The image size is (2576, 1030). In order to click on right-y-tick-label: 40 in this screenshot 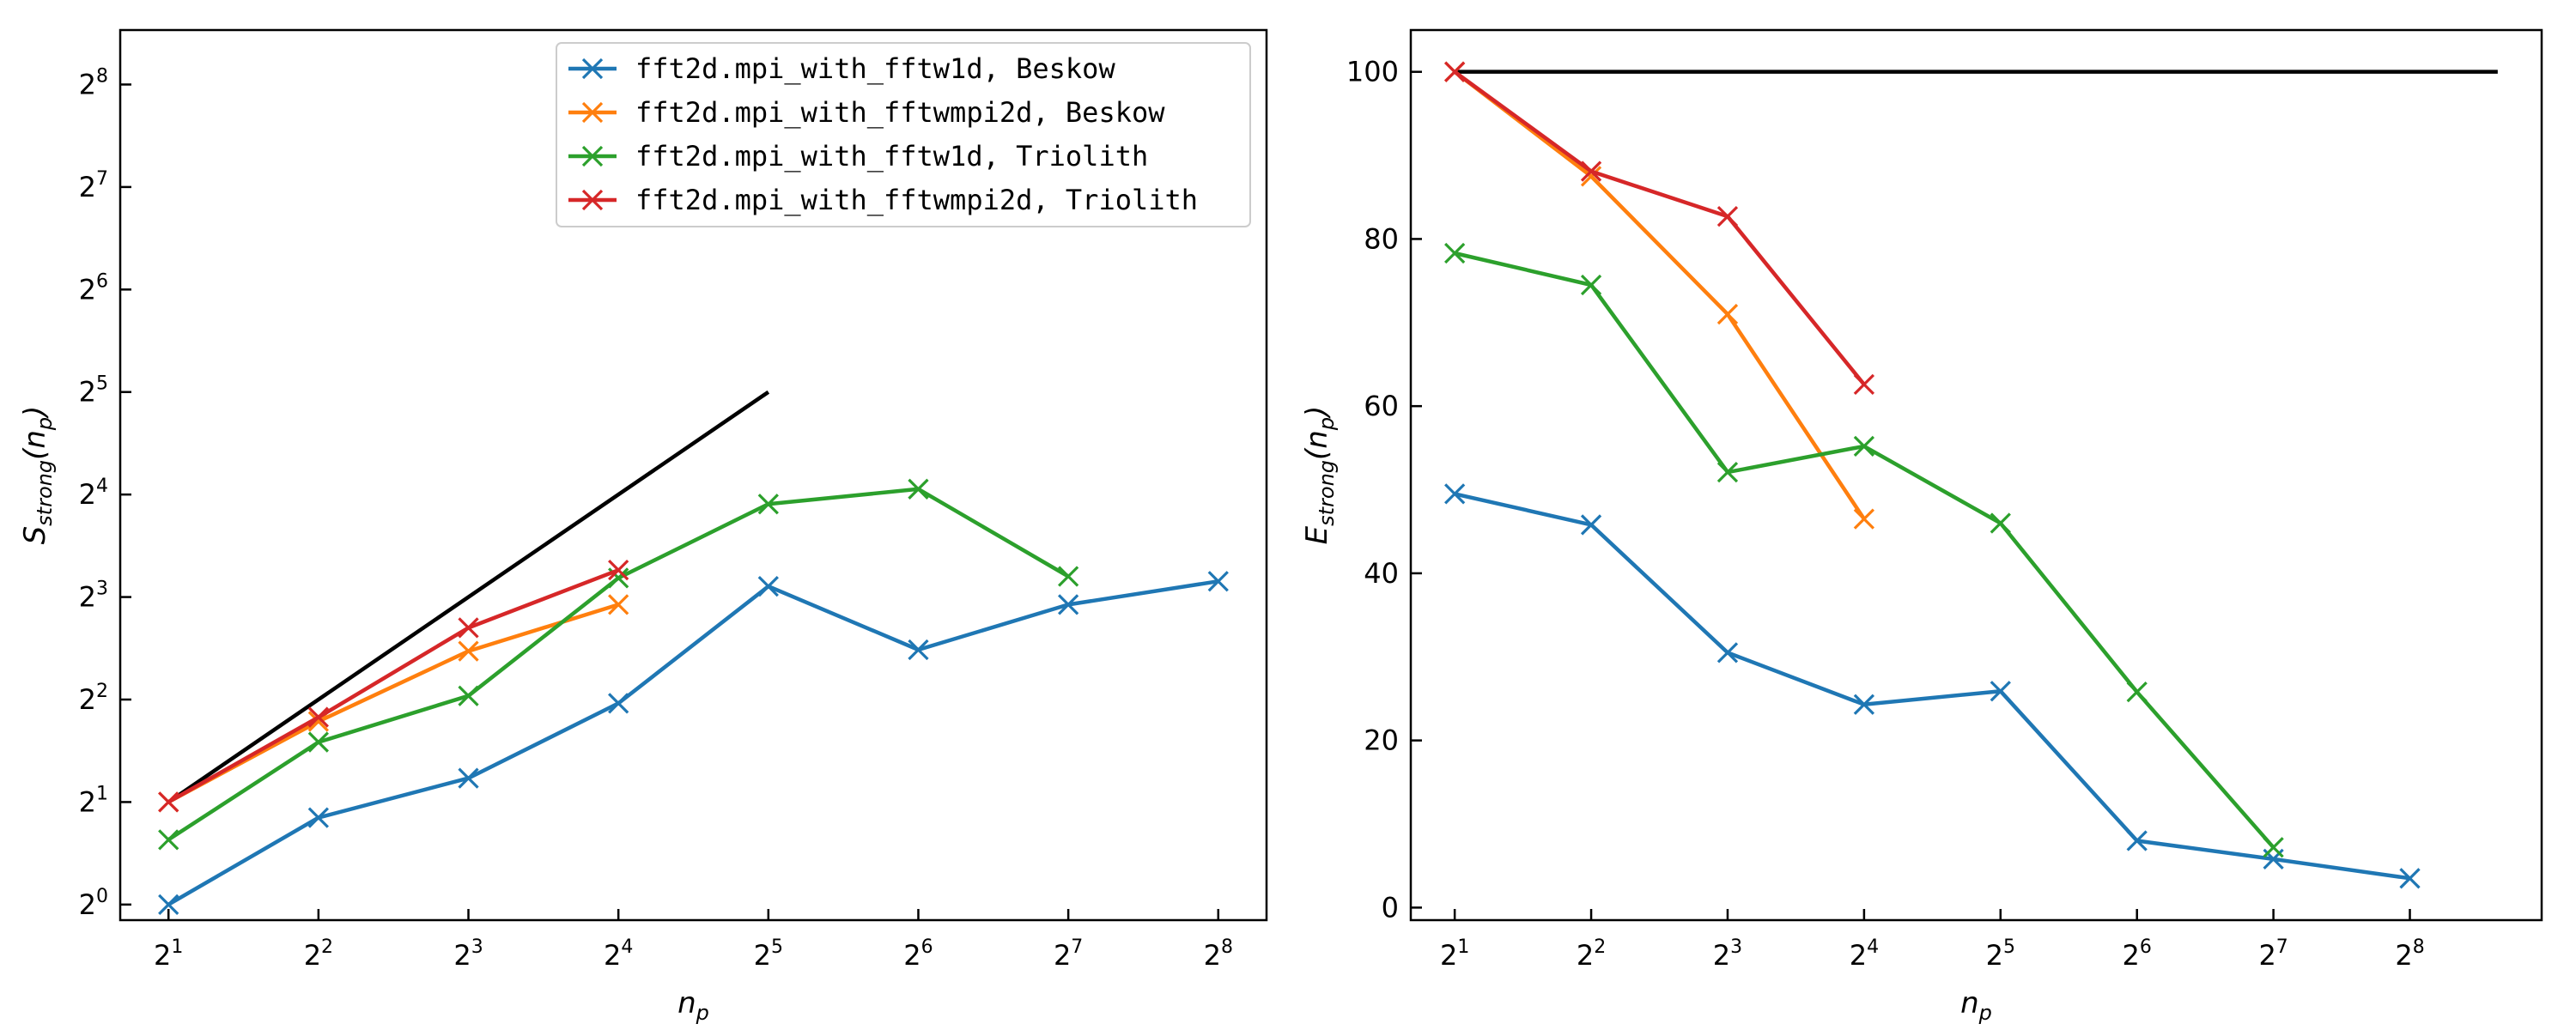, I will do `click(1382, 573)`.